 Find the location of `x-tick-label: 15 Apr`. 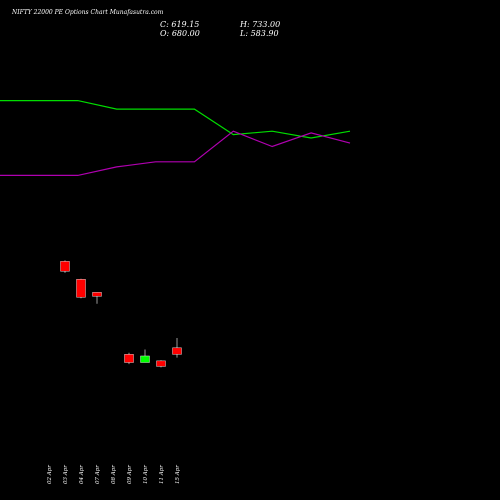

x-tick-label: 15 Apr is located at coordinates (178, 474).